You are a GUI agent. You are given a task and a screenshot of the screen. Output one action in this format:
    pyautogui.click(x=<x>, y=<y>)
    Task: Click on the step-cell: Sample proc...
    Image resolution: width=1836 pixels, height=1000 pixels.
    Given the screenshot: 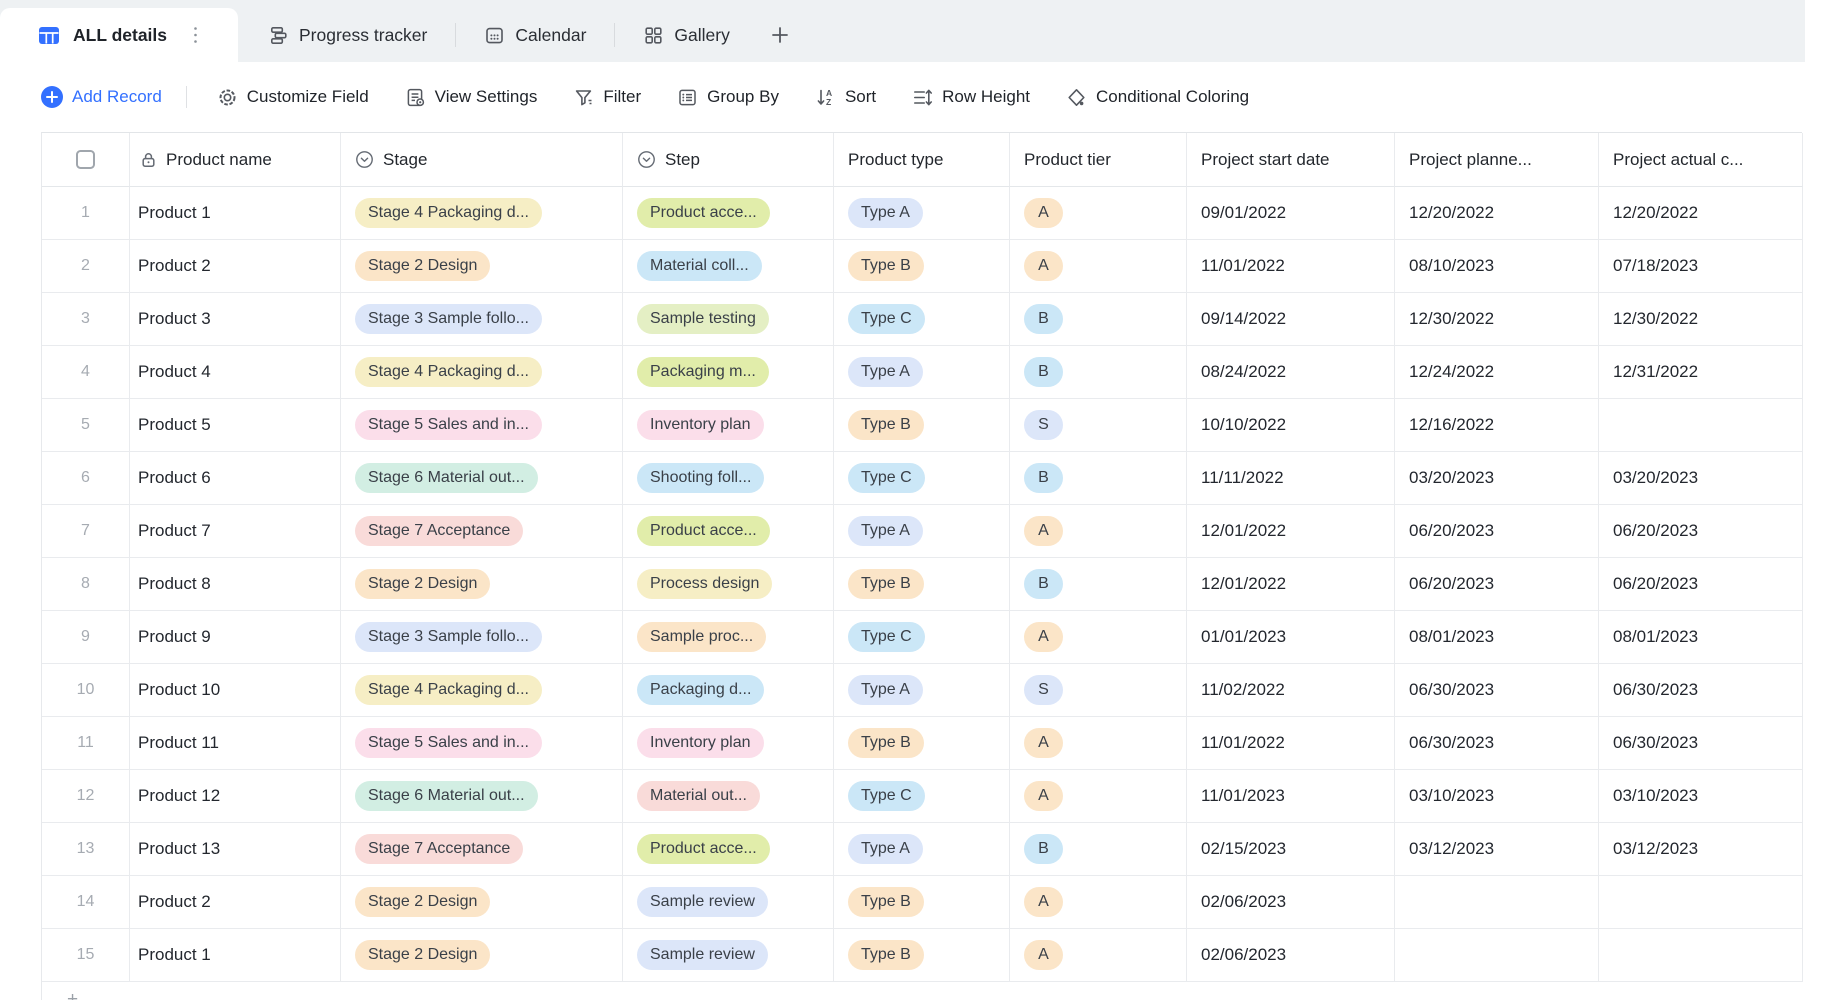 What is the action you would take?
    pyautogui.click(x=728, y=637)
    